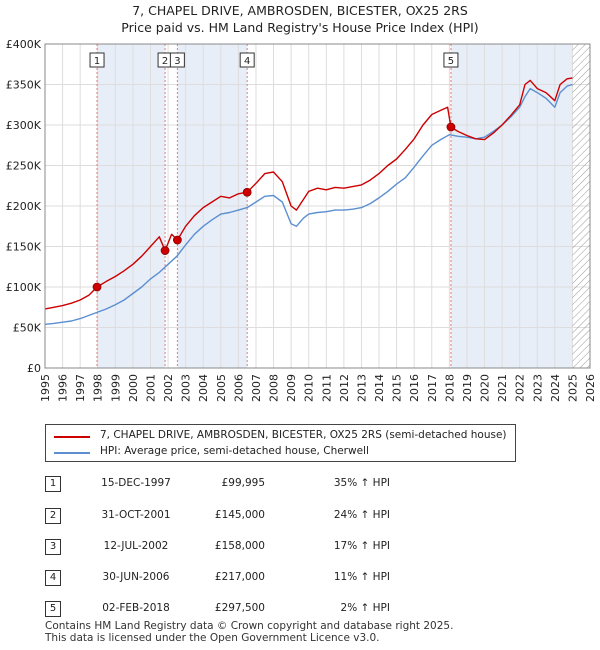 The image size is (600, 650). I want to click on y-tick-label: £400K, so click(24, 44).